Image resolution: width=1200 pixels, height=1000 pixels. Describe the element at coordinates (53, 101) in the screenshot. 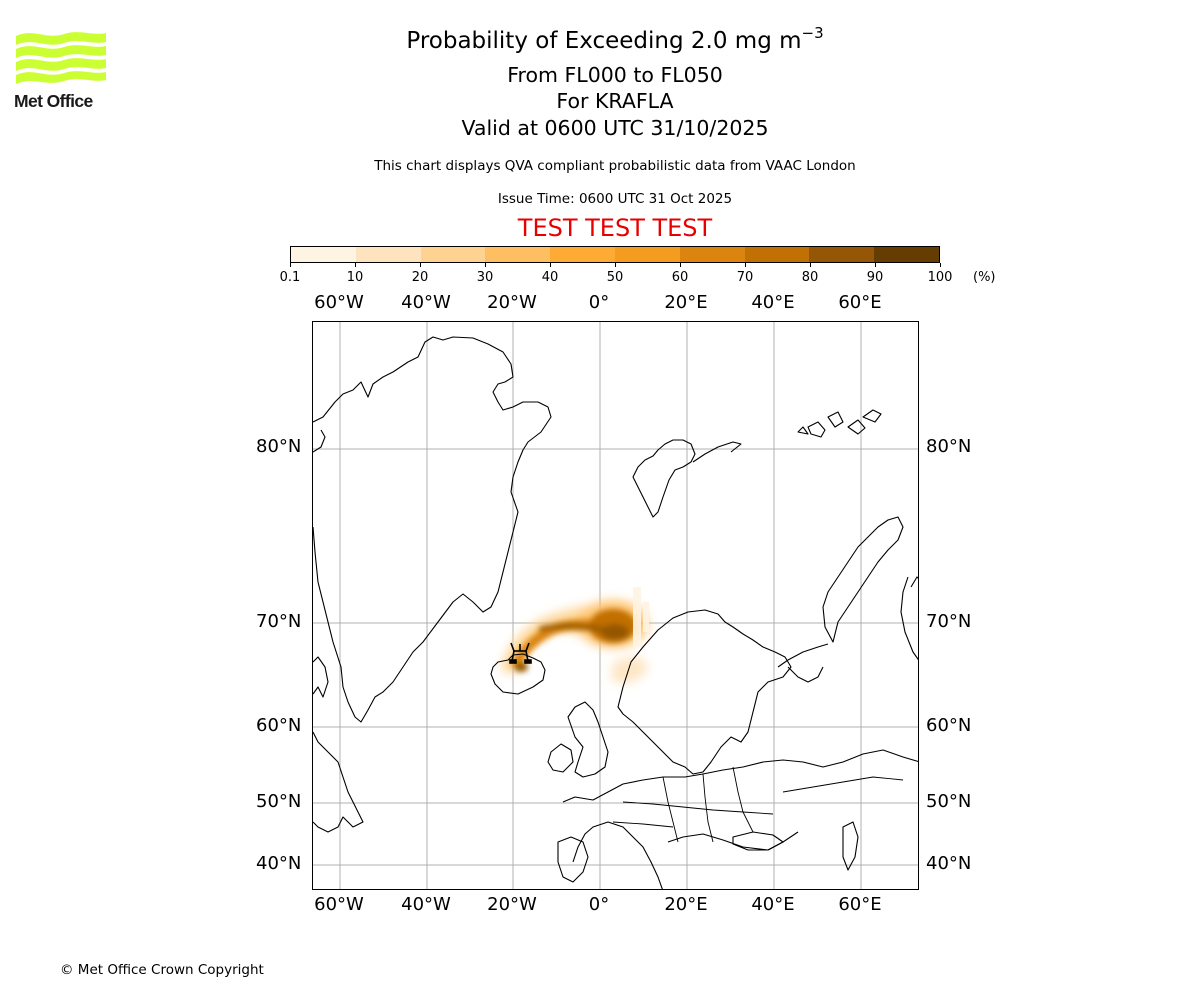

I see `logo-text: Met Office` at that location.